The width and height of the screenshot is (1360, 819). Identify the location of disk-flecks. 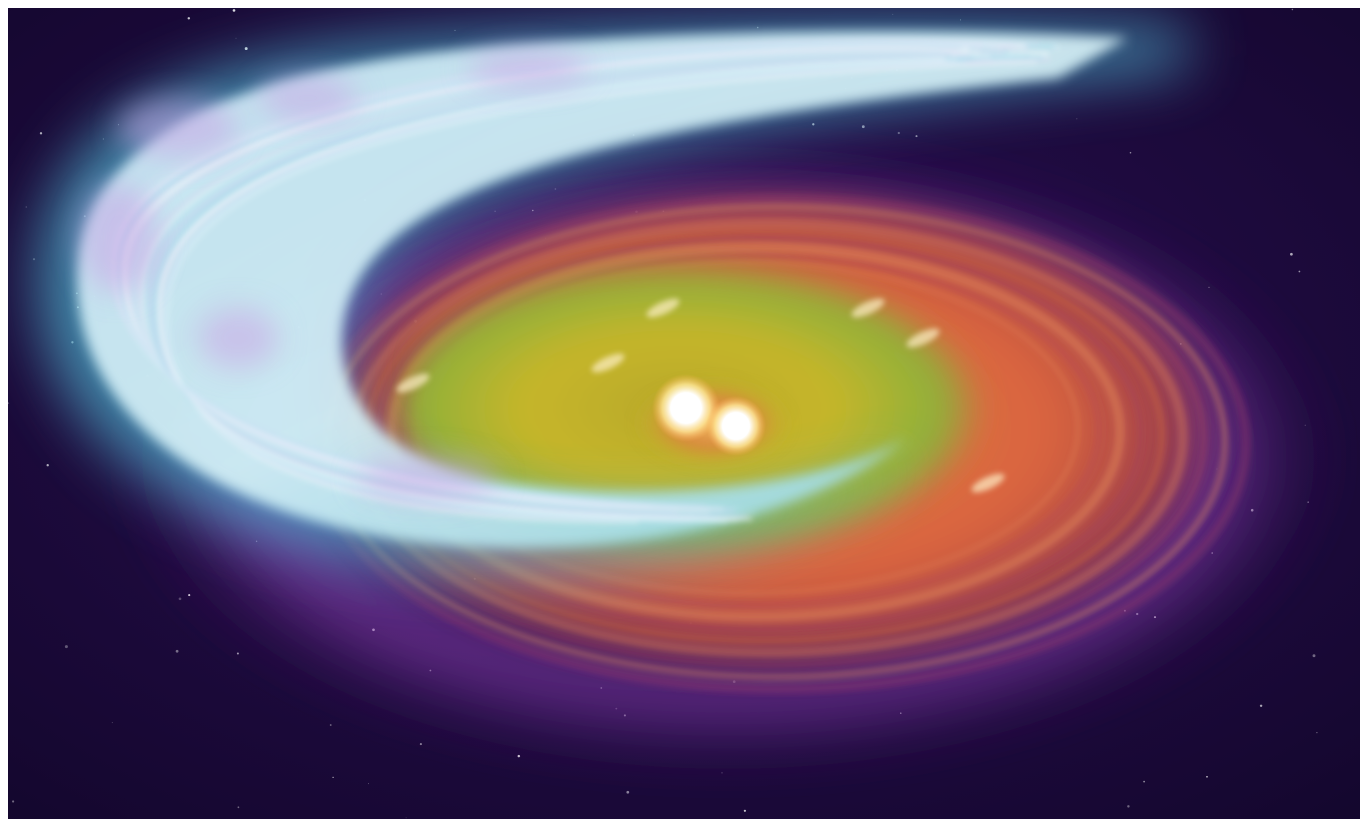
(700, 395).